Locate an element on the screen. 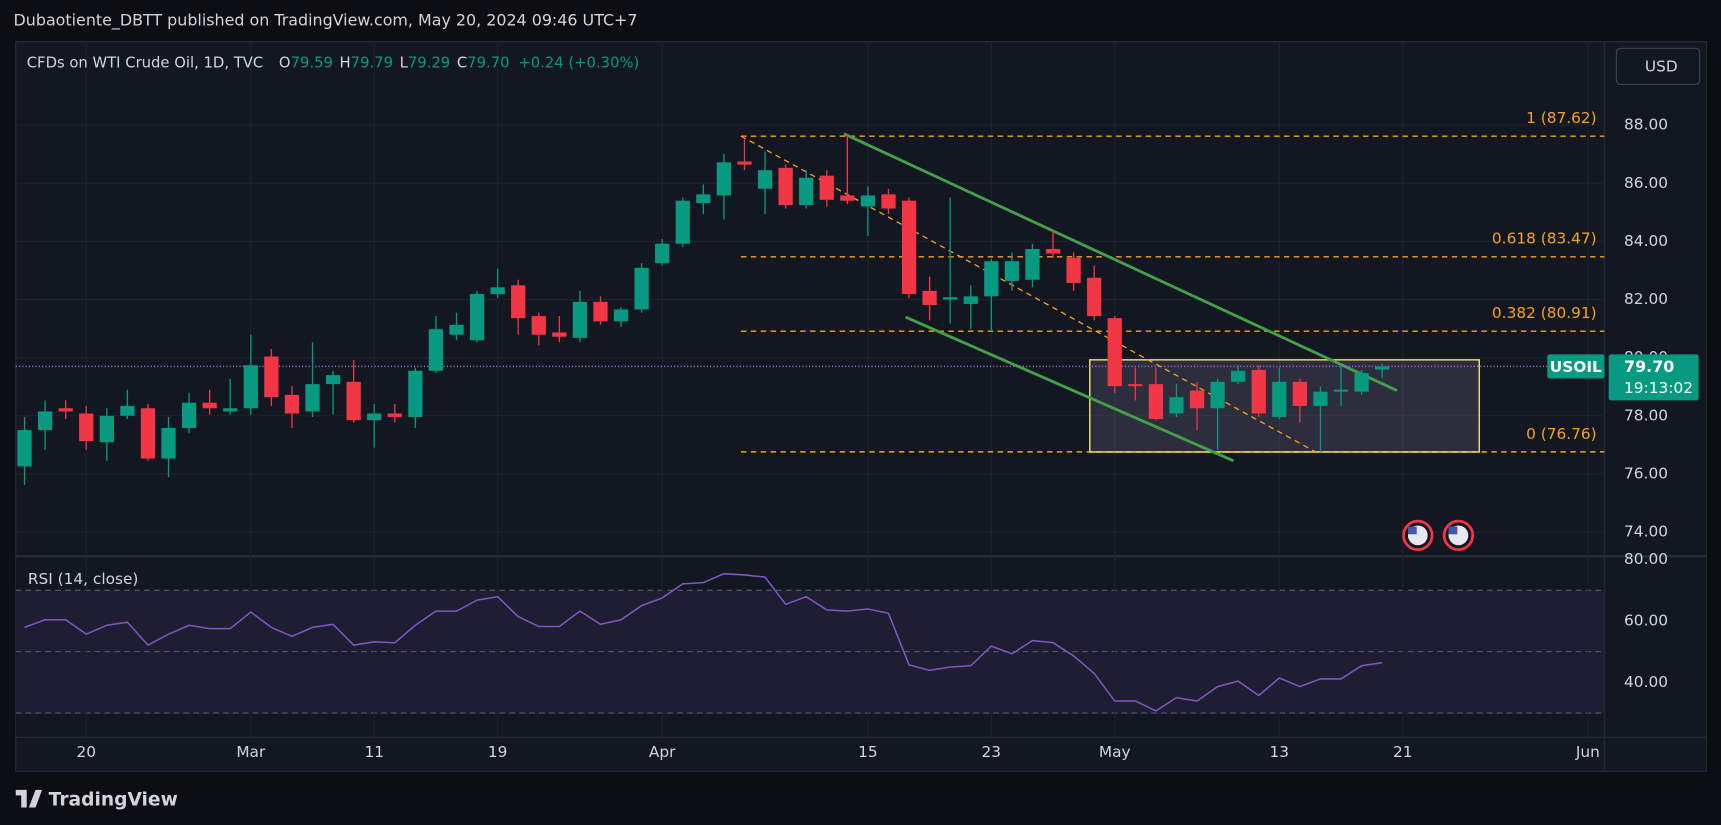 The image size is (1721, 825). brand-name: TradingView is located at coordinates (113, 799).